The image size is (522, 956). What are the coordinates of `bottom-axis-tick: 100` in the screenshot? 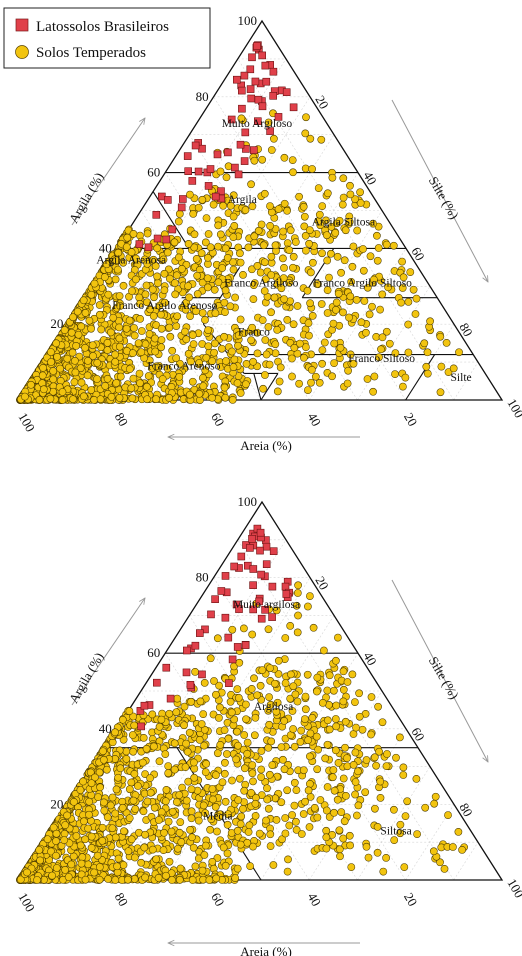 It's located at (26, 902).